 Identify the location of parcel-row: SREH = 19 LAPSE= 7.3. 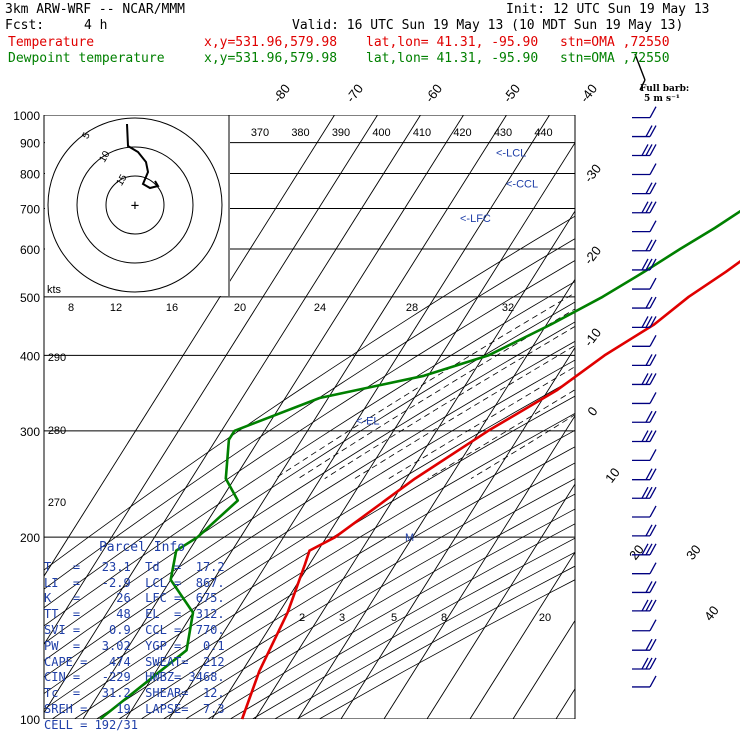
(134, 708).